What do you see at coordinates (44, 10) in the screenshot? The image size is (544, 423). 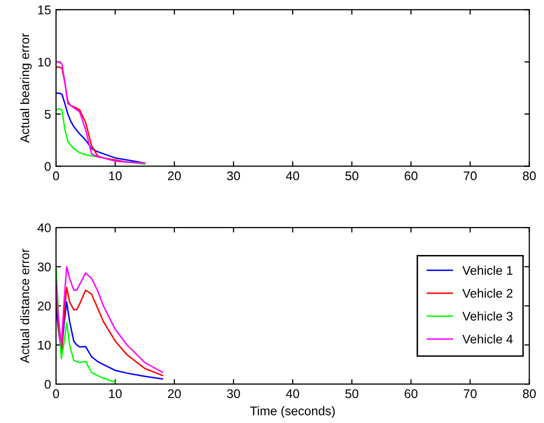 I see `y-tick-label: 15` at bounding box center [44, 10].